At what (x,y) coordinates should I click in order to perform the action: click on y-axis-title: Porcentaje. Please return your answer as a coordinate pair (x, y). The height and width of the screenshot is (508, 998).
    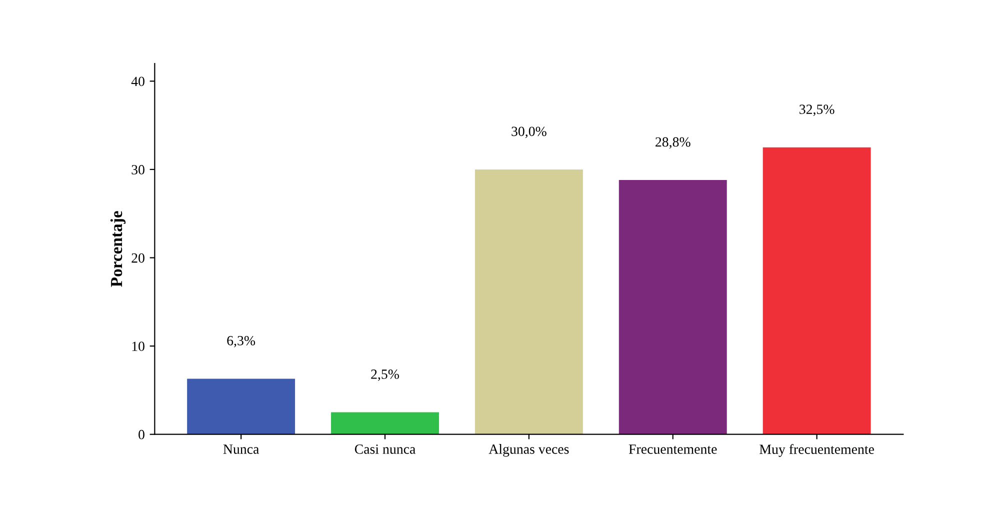
    Looking at the image, I should click on (118, 249).